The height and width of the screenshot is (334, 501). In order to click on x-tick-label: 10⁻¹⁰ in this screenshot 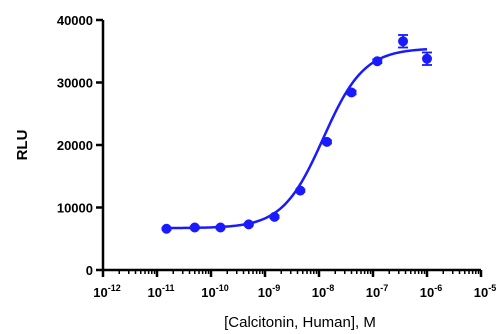, I will do `click(214, 291)`.